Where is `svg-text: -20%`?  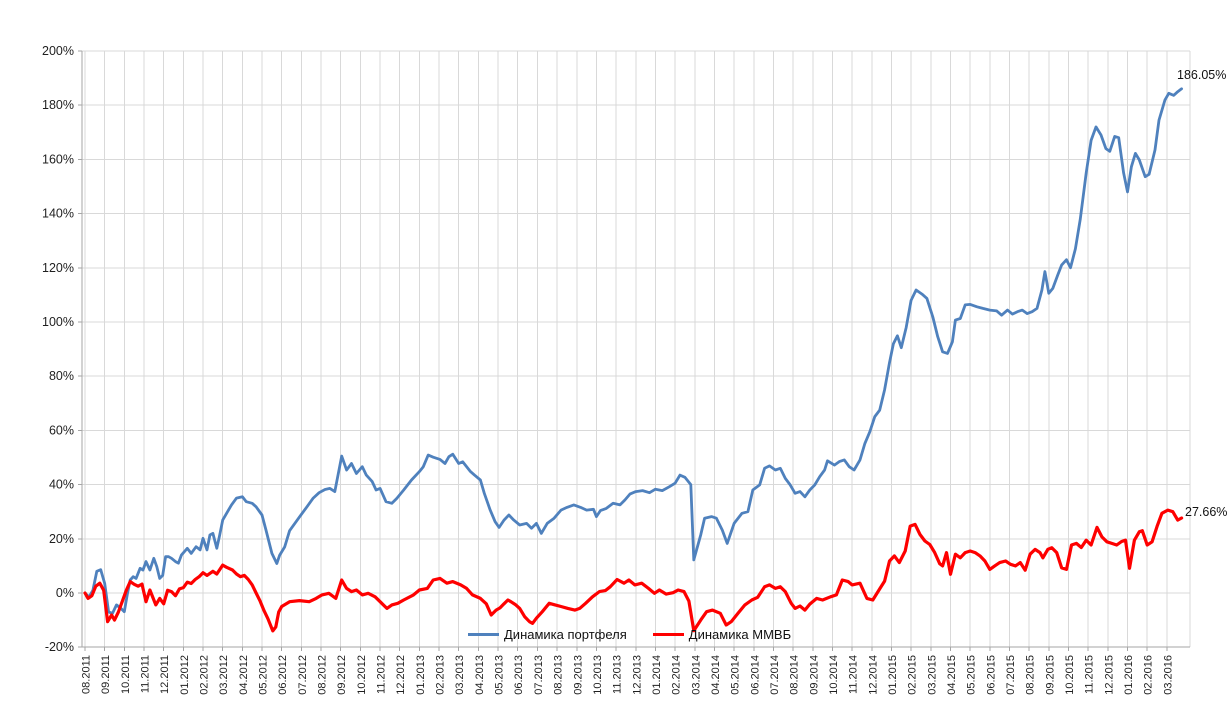
svg-text: -20% is located at coordinates (59, 647).